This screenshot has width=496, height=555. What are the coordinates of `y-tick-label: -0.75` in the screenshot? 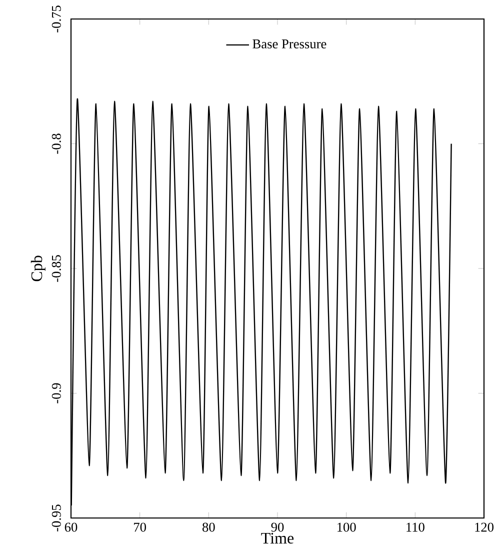 It's located at (56, 19).